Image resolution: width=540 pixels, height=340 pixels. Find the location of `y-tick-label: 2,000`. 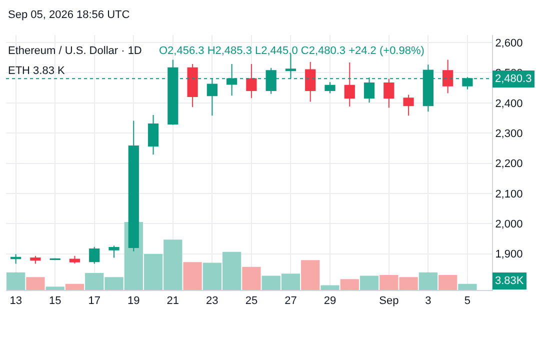

y-tick-label: 2,000 is located at coordinates (509, 224).